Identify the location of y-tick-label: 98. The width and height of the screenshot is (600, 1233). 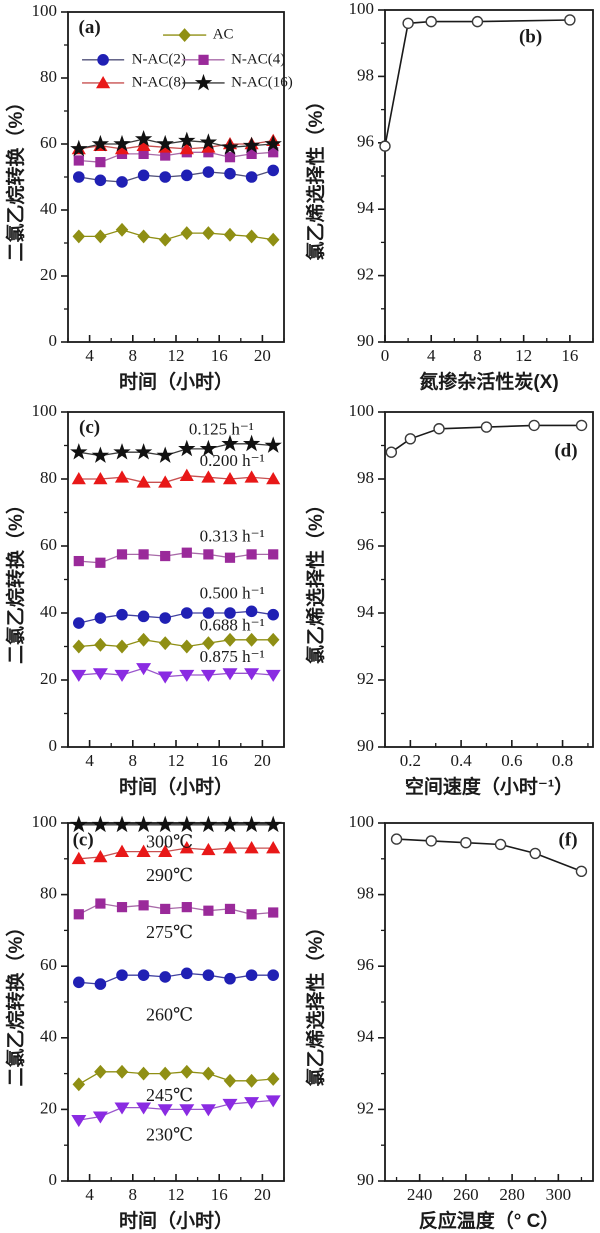
(365, 477).